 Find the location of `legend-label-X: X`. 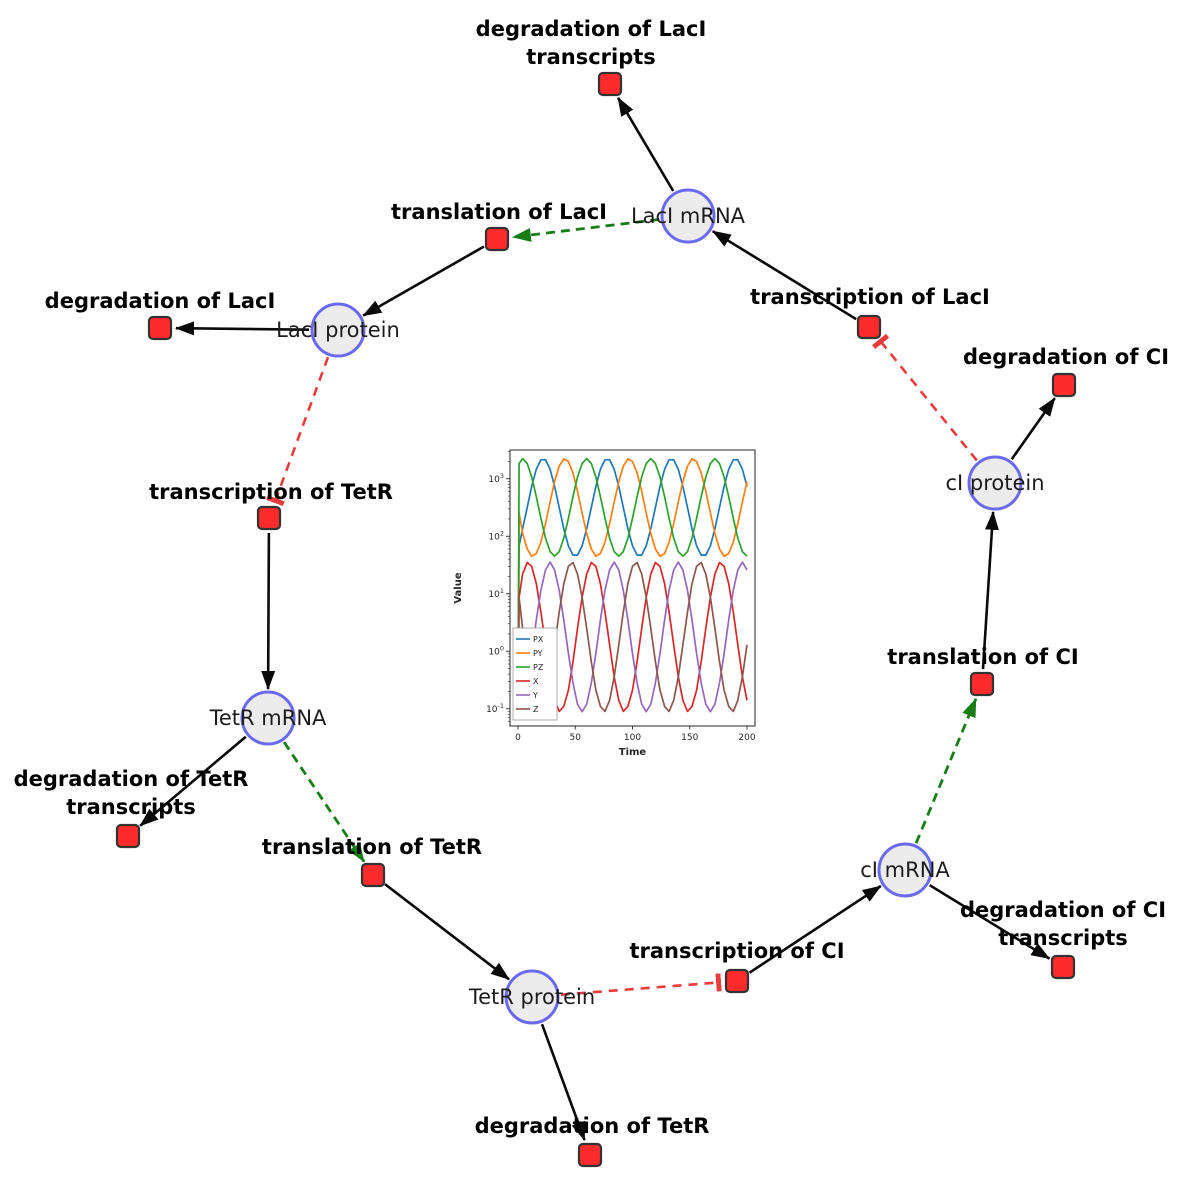

legend-label-X: X is located at coordinates (536, 681).